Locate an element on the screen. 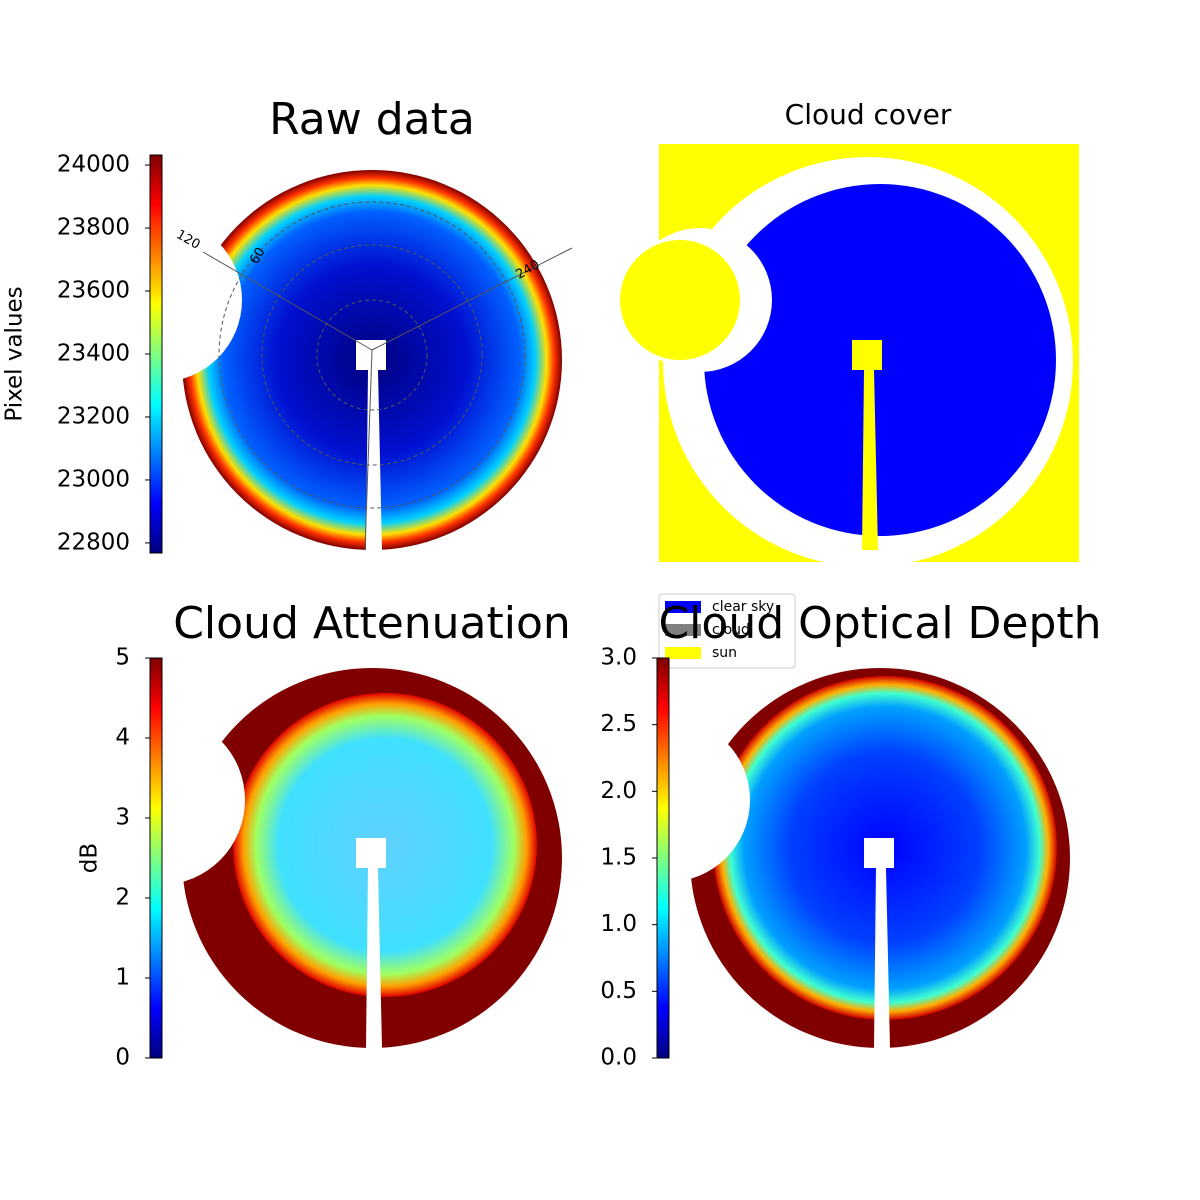 The width and height of the screenshot is (1200, 1200). colorbar-tick-label: 0.0 is located at coordinates (618, 1058).